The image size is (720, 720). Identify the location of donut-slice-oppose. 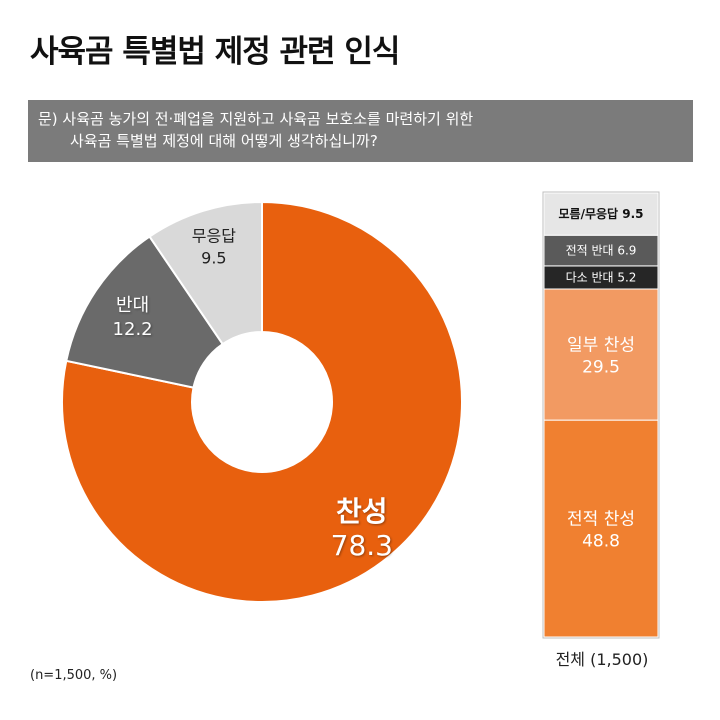
(145, 312).